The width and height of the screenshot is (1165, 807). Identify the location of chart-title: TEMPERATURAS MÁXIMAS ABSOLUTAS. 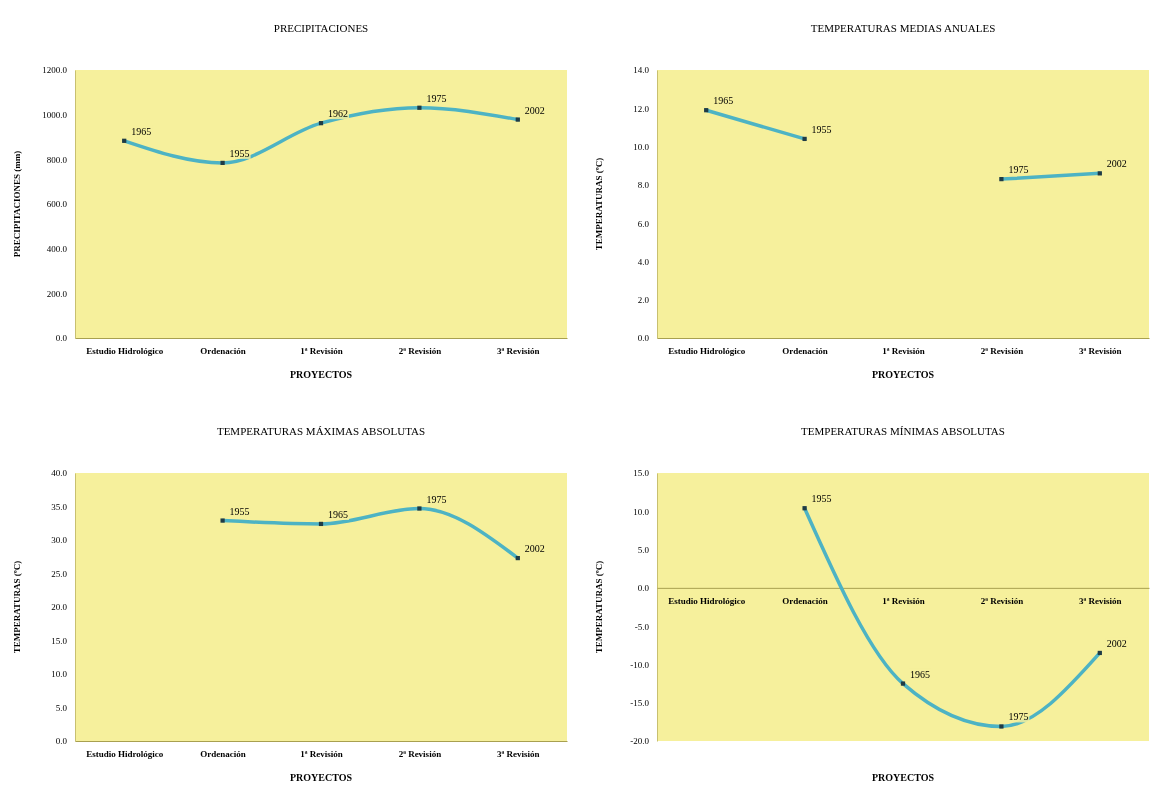
(321, 431).